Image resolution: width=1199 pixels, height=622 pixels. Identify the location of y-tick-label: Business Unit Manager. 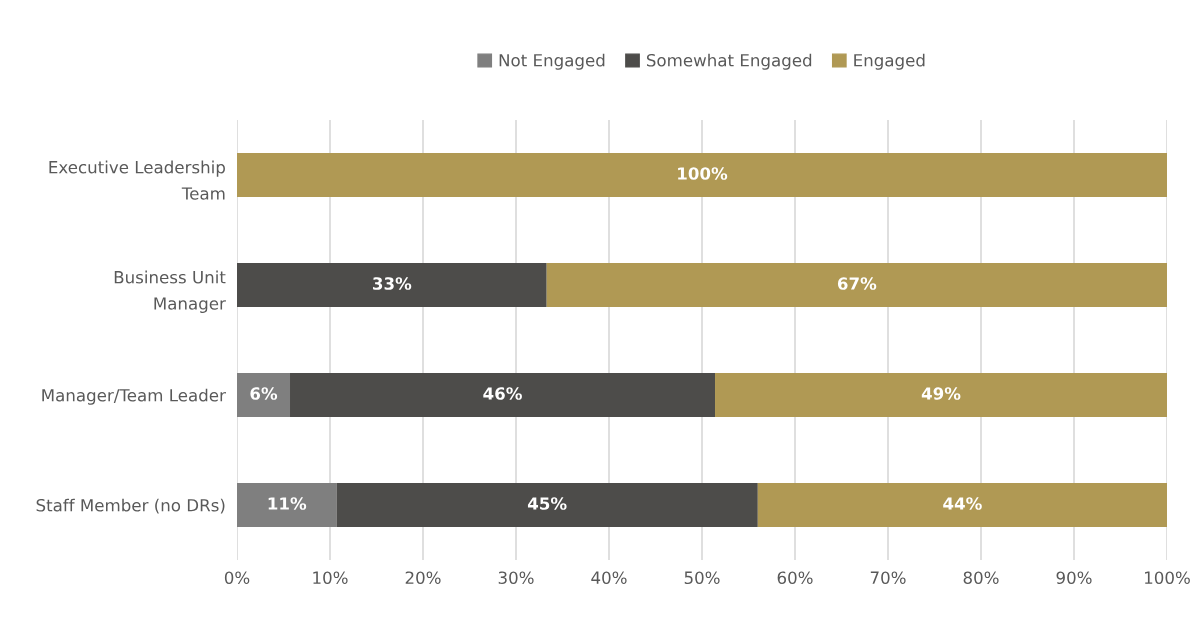
(170, 291).